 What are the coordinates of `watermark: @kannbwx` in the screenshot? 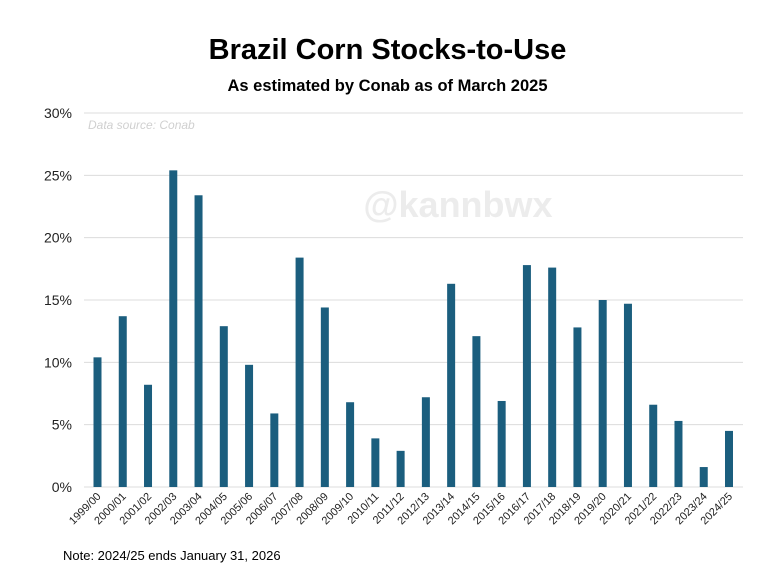 It's located at (457, 204).